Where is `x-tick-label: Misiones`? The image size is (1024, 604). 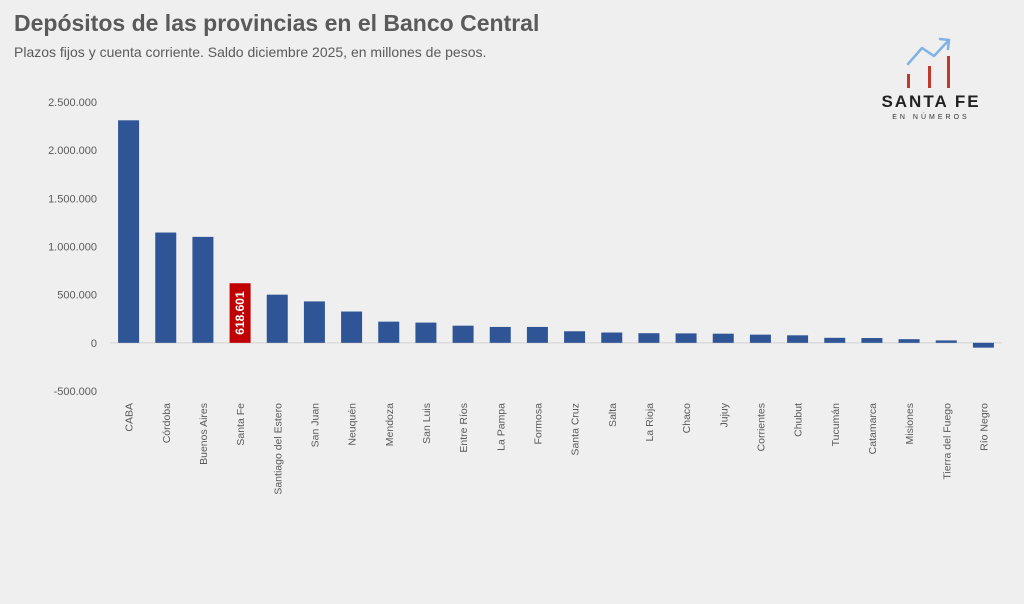 x-tick-label: Misiones is located at coordinates (910, 423).